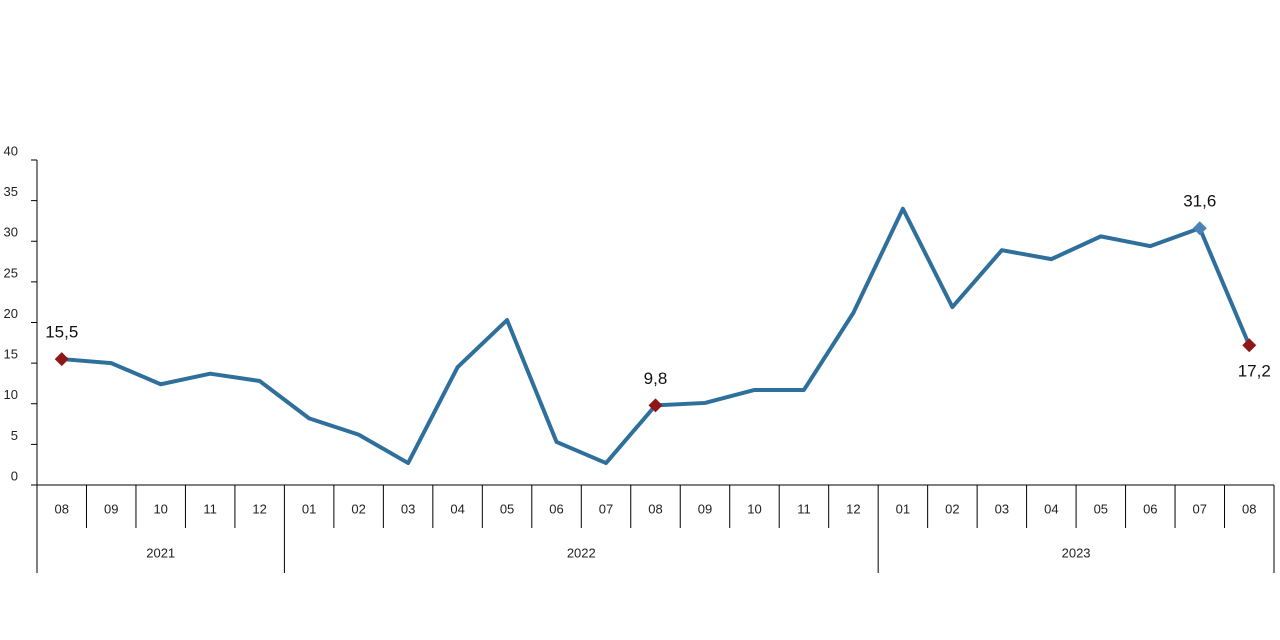 This screenshot has width=1280, height=640. Describe the element at coordinates (11, 232) in the screenshot. I see `y-tick-label: 30` at that location.